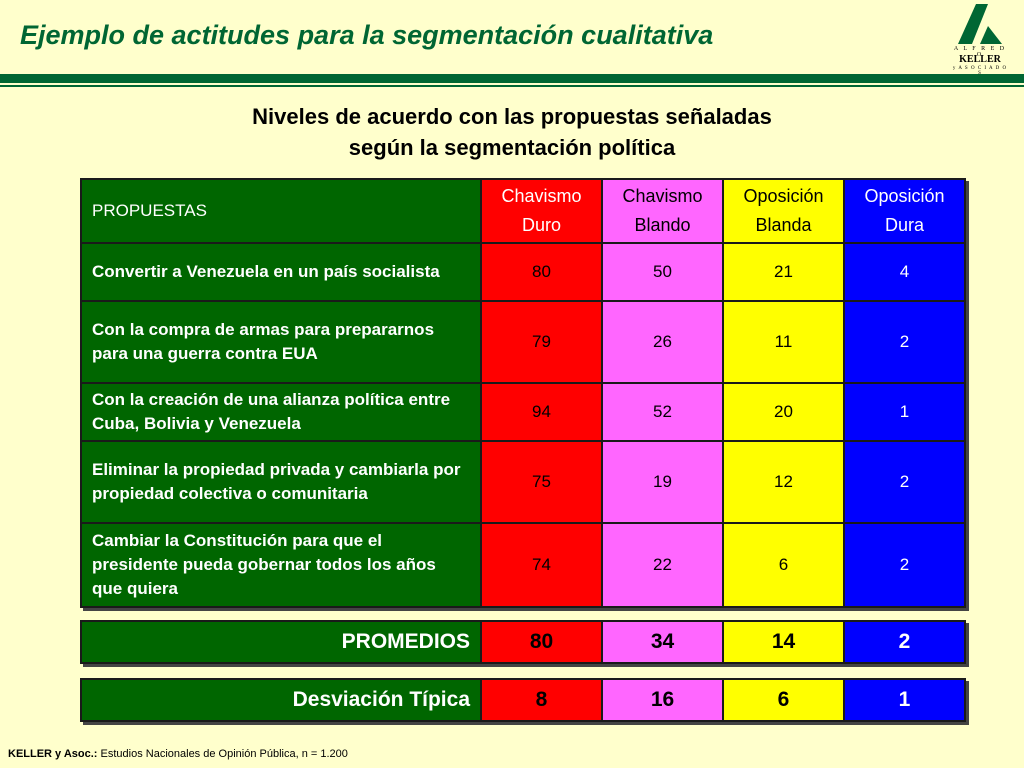 This screenshot has width=1024, height=768. I want to click on value-chavismo-blando: 22, so click(662, 565).